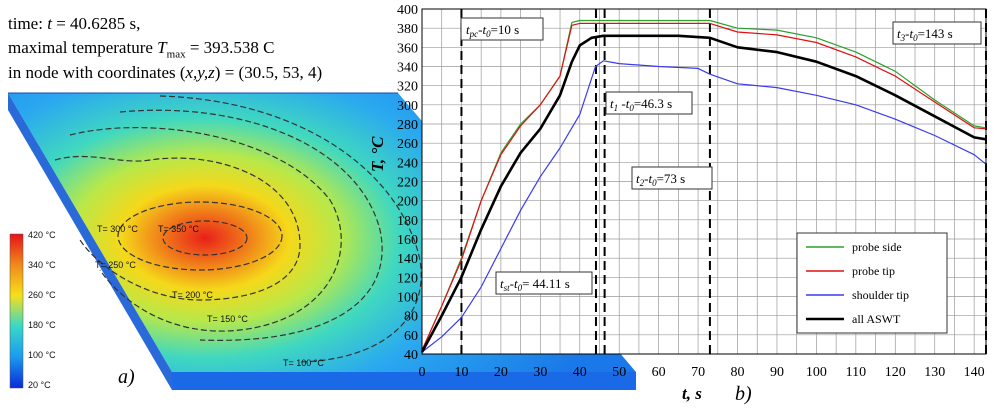  What do you see at coordinates (178, 229) in the screenshot?
I see `isotherm-label-350: T= 350 °C` at bounding box center [178, 229].